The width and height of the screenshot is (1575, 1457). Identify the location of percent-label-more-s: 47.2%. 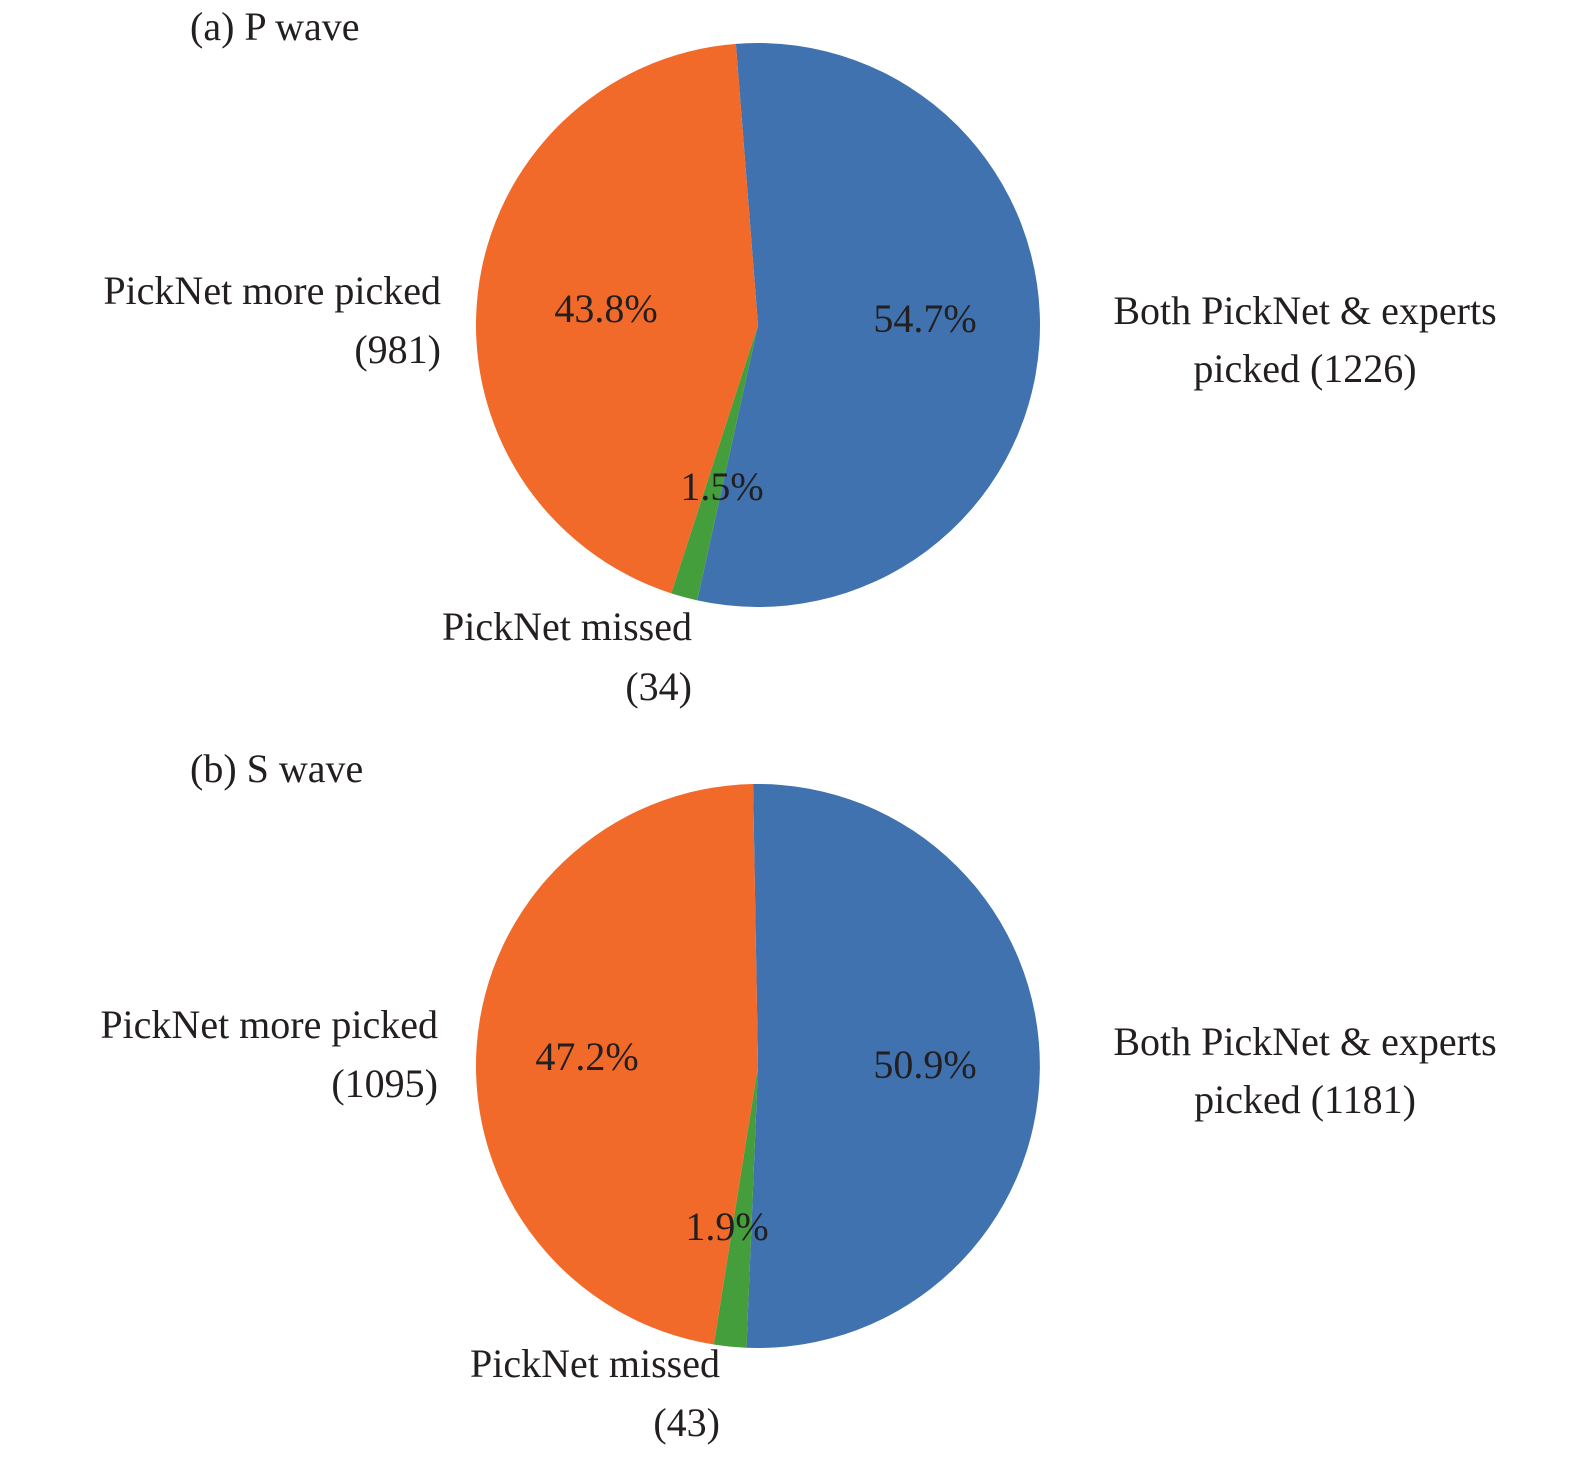
(586, 1056).